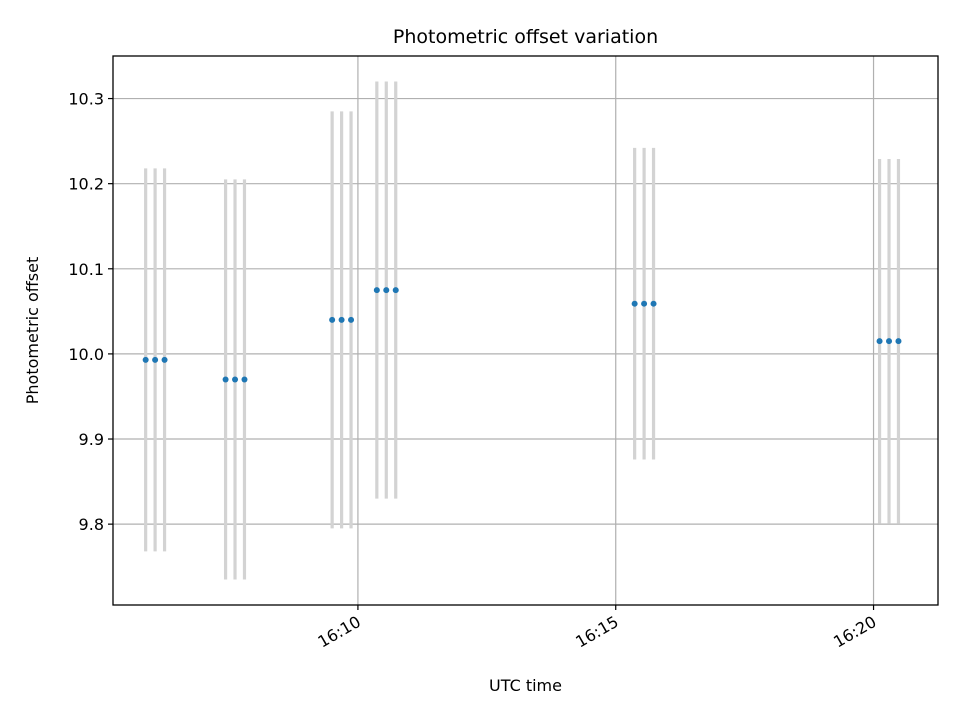 This screenshot has width=960, height=720. I want to click on y-tick-label: 10.1, so click(86, 269).